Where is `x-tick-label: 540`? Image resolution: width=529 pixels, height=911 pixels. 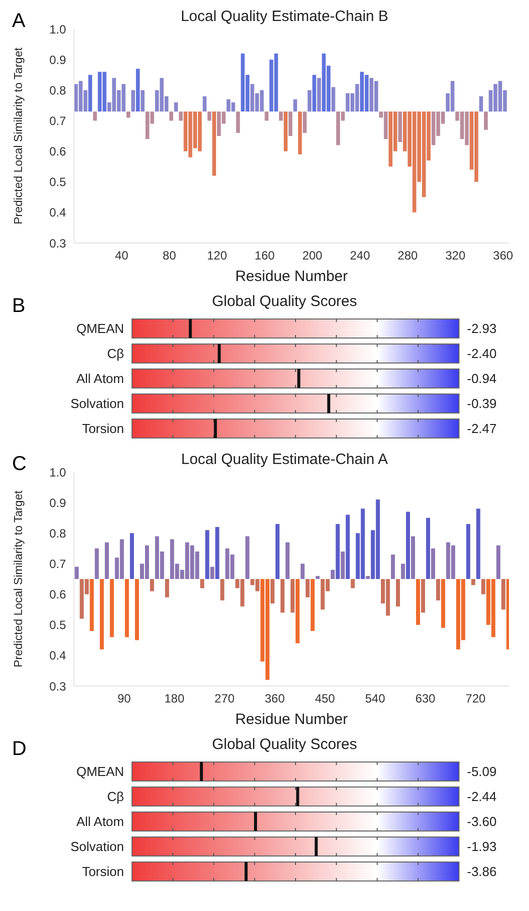
x-tick-label: 540 is located at coordinates (375, 699).